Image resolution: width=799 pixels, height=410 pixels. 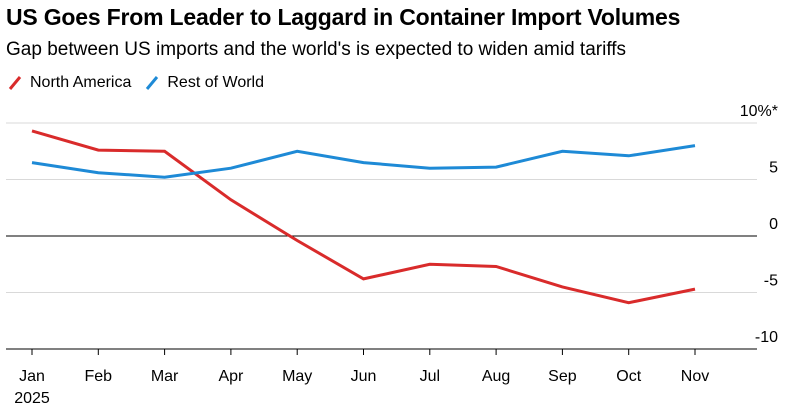 I want to click on legend-item-rest-of-world: Rest of World, so click(x=203, y=83).